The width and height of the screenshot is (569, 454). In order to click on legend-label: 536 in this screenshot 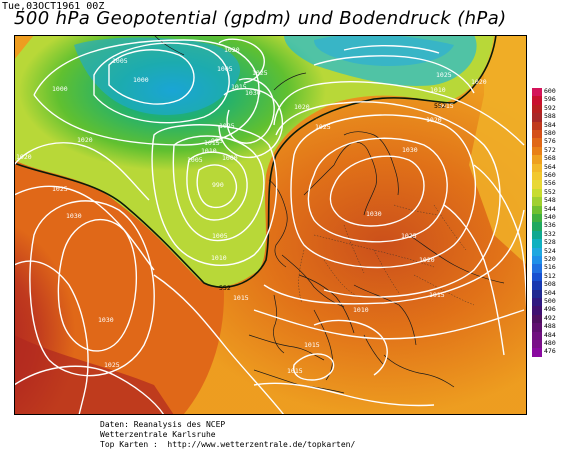, I will do `click(550, 225)`.